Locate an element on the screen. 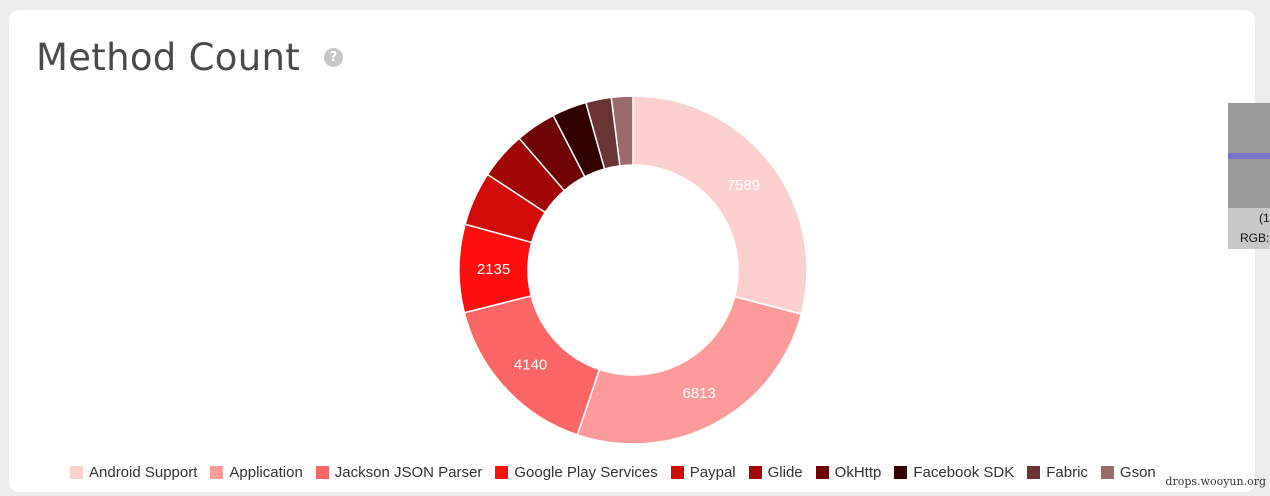 This screenshot has width=1270, height=496. color-stripe is located at coordinates (1249, 156).